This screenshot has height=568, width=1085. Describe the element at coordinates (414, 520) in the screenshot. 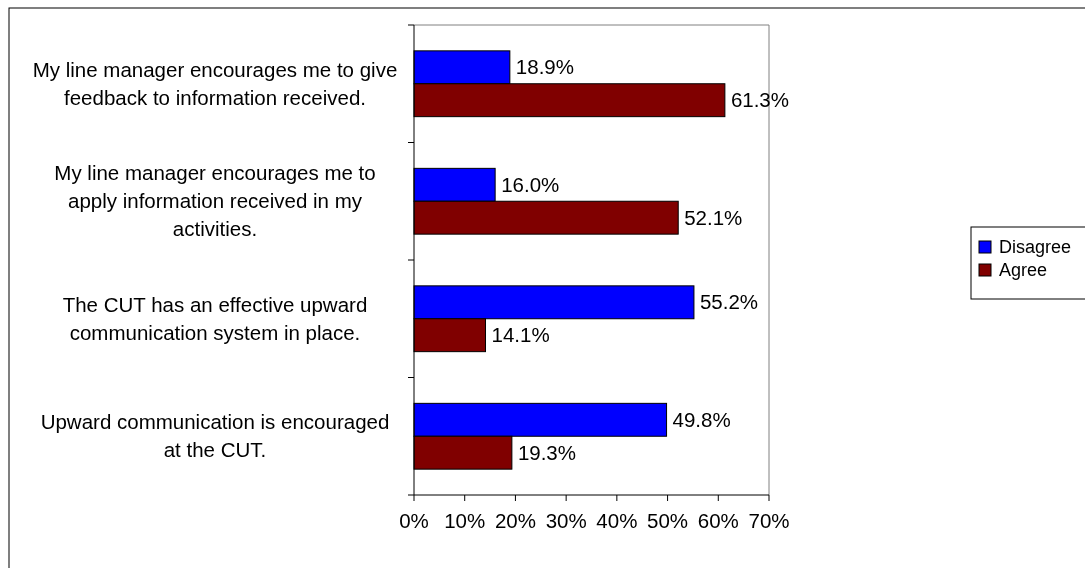

I see `x-tick-label: 0%` at that location.